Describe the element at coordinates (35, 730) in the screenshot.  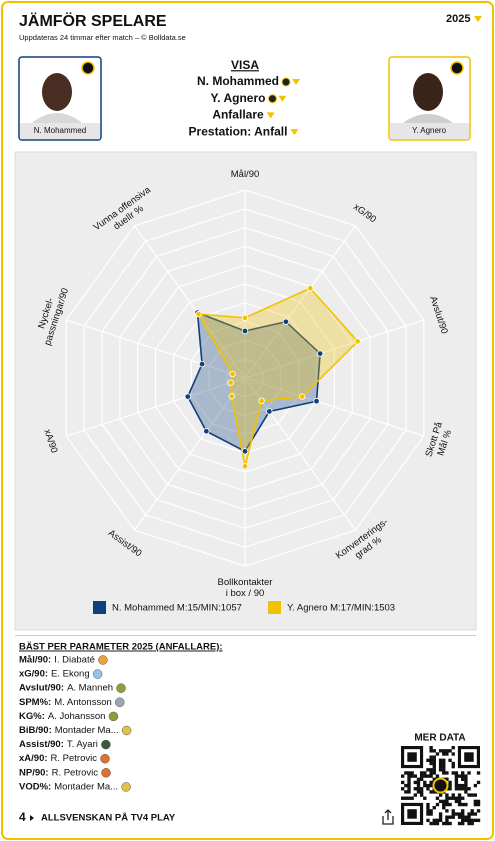
I see `param-label: BiB/90:` at that location.